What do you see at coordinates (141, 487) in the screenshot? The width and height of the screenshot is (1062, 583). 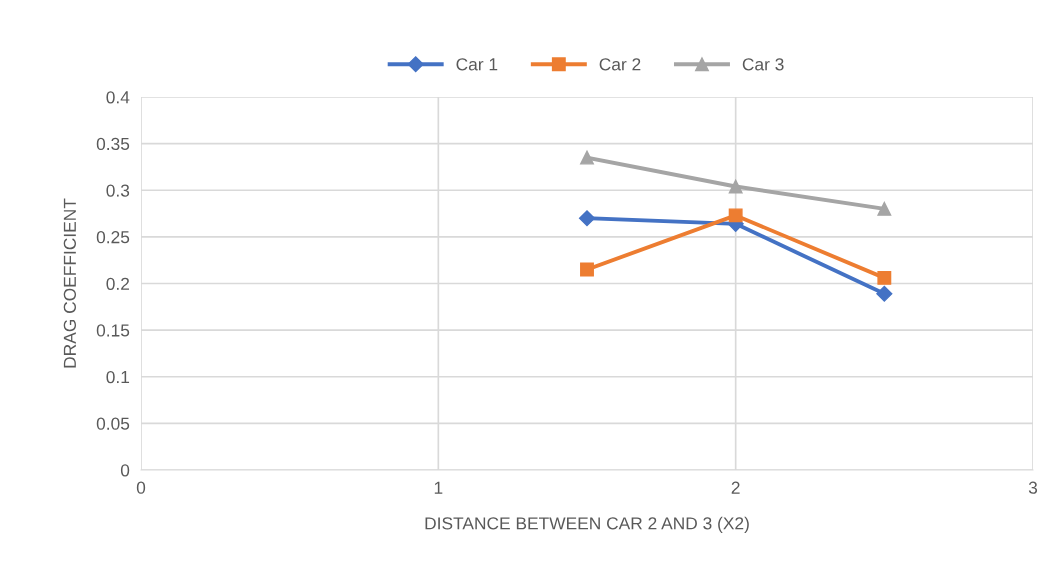 I see `x-tick-label: 0` at bounding box center [141, 487].